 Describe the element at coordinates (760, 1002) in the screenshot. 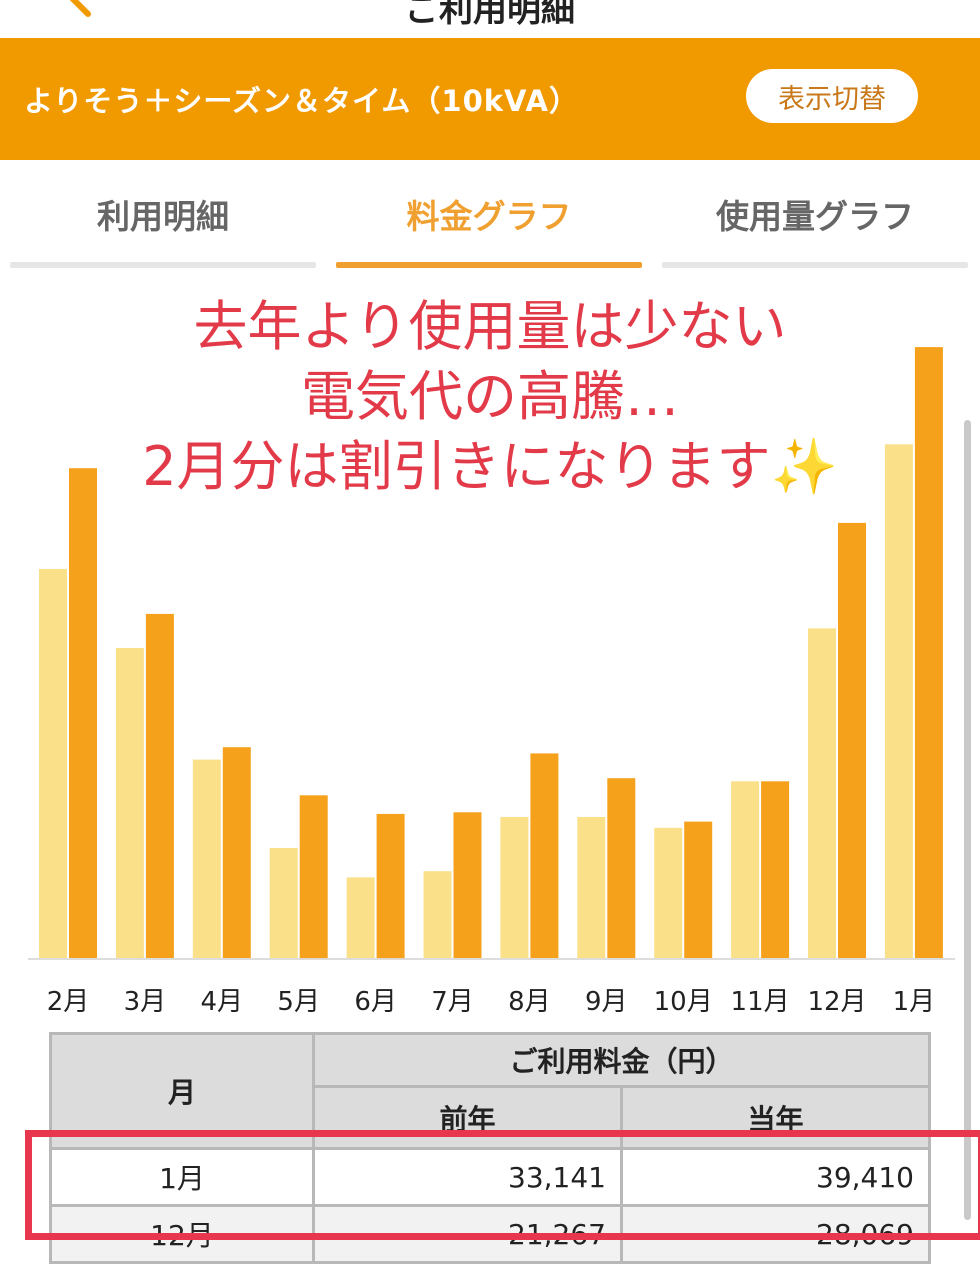

I see `x-tick-label: 11月` at that location.